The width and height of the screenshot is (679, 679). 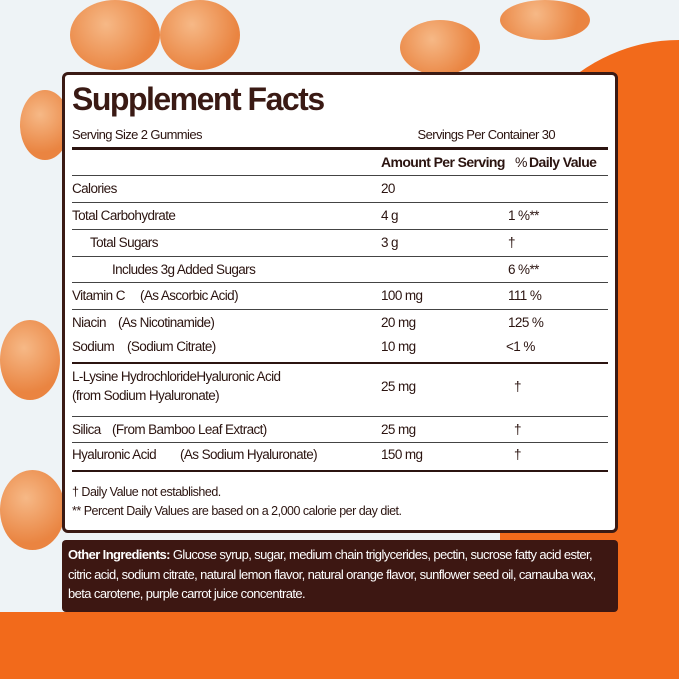 What do you see at coordinates (390, 215) in the screenshot?
I see `nutrient-amount: 4 g` at bounding box center [390, 215].